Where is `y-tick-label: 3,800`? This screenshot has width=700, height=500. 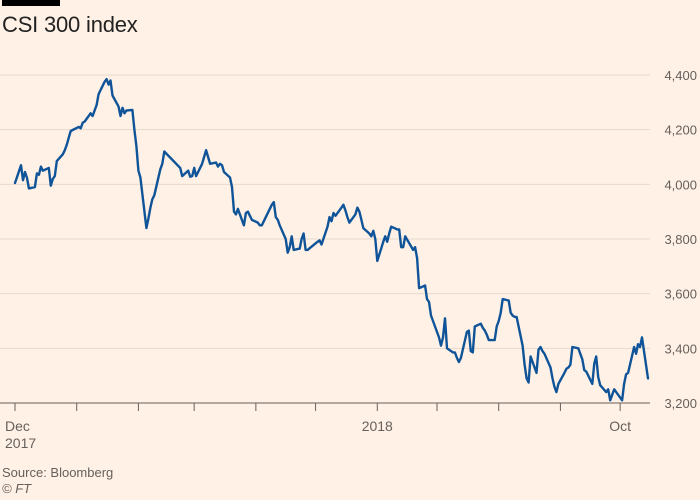
y-tick-label: 3,800 is located at coordinates (680, 239).